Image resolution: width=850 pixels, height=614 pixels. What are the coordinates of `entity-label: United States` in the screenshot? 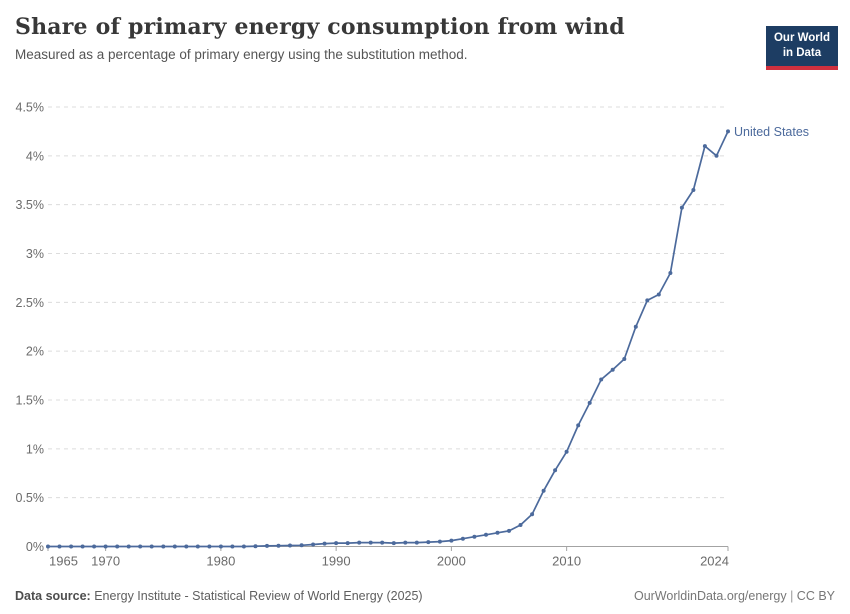 It's located at (771, 132).